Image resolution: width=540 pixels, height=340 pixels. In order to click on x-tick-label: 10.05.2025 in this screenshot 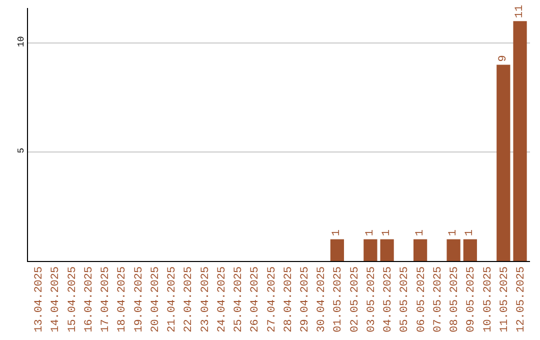, I will do `click(488, 299)`.